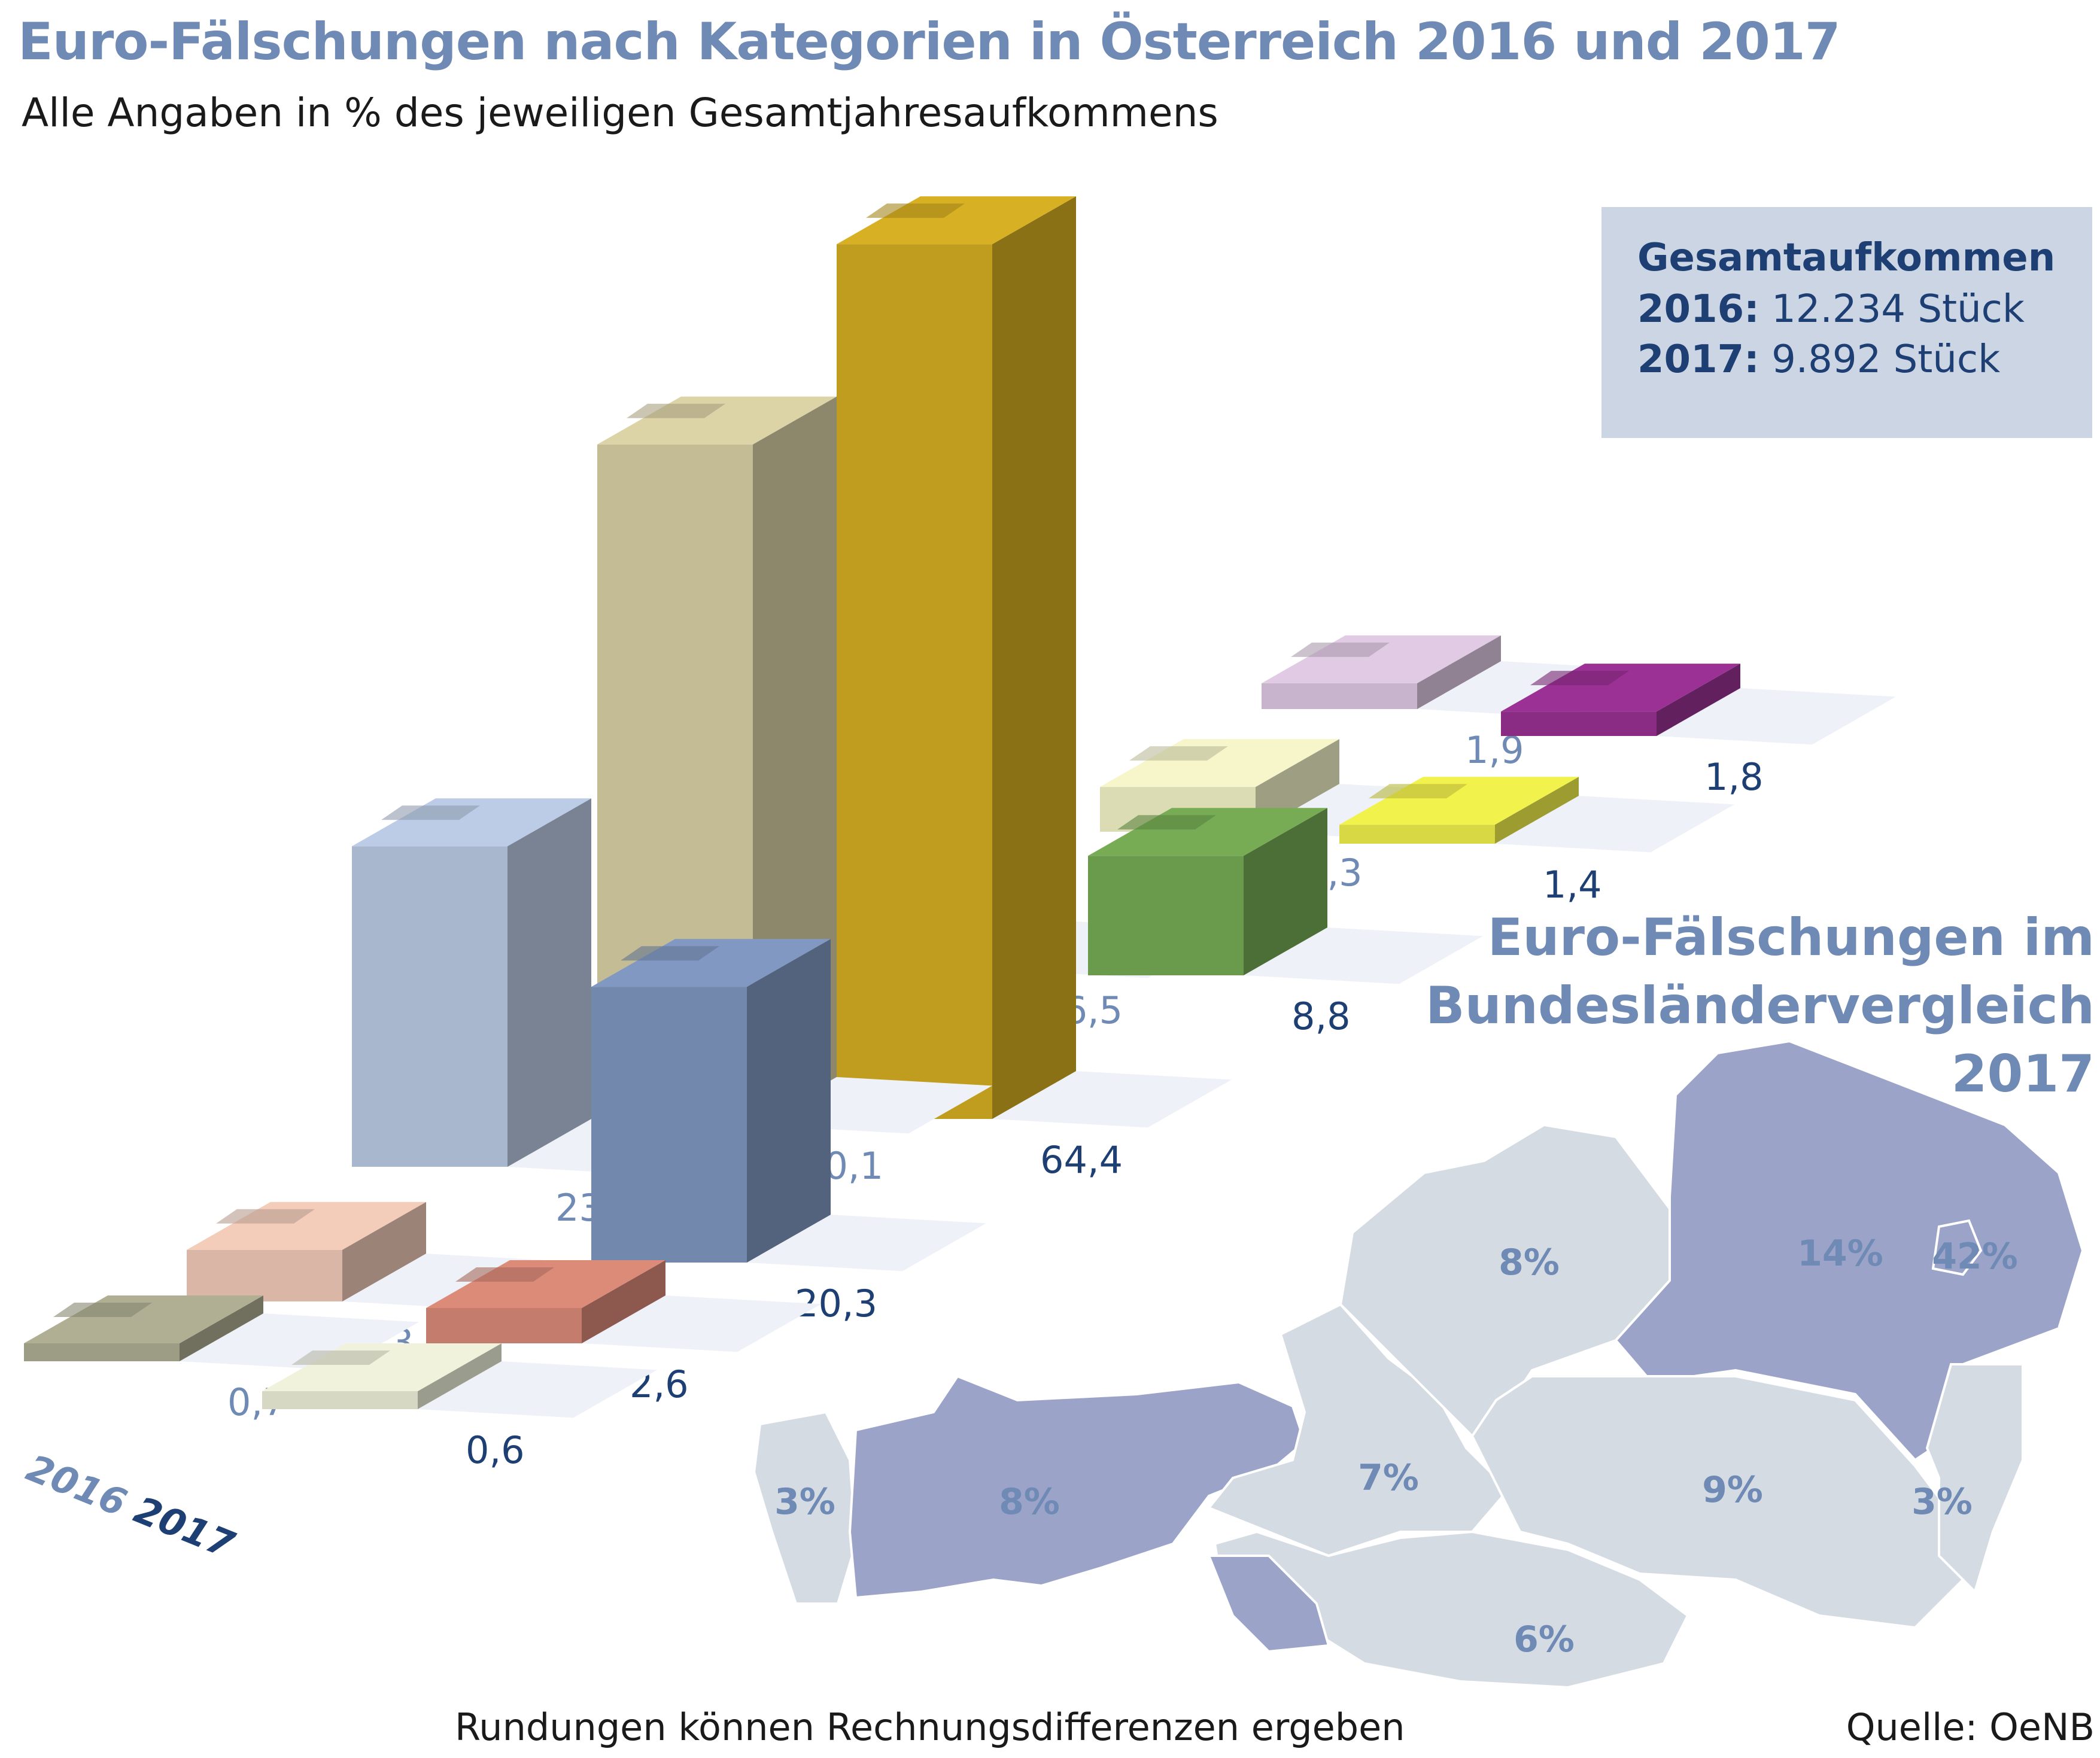 This screenshot has width=2100, height=1758. I want to click on total-2017-row: 2017: 9.892 Stück, so click(1864, 360).